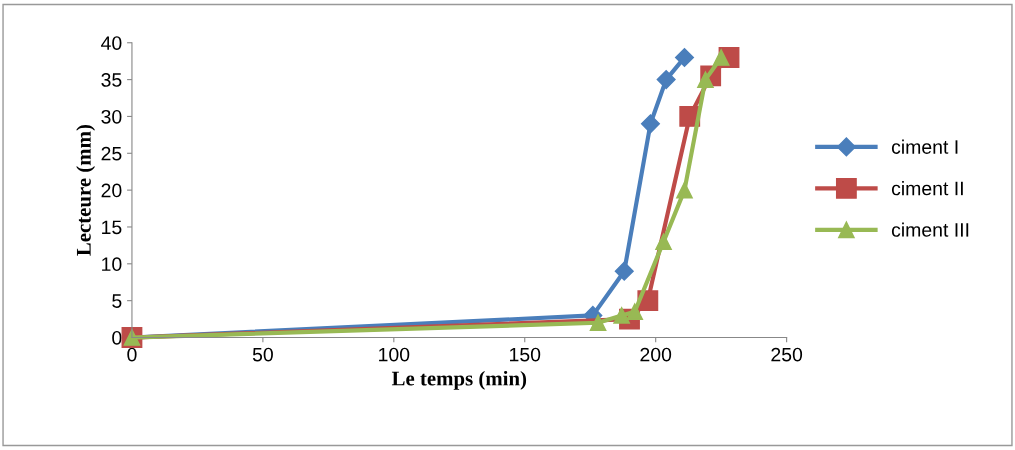  I want to click on y-axis-title: Lecteure (mm), so click(86, 190).